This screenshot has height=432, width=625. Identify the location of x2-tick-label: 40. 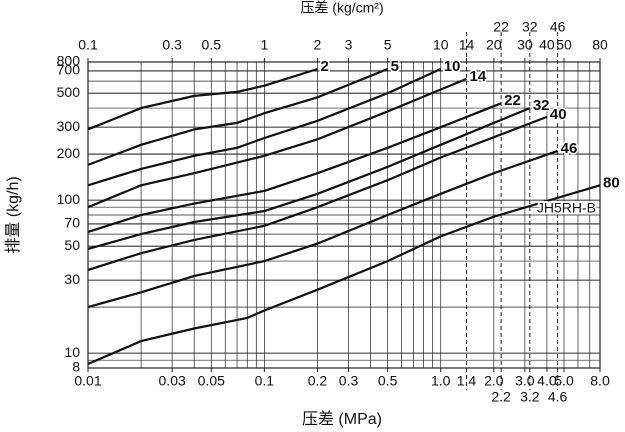
(547, 45).